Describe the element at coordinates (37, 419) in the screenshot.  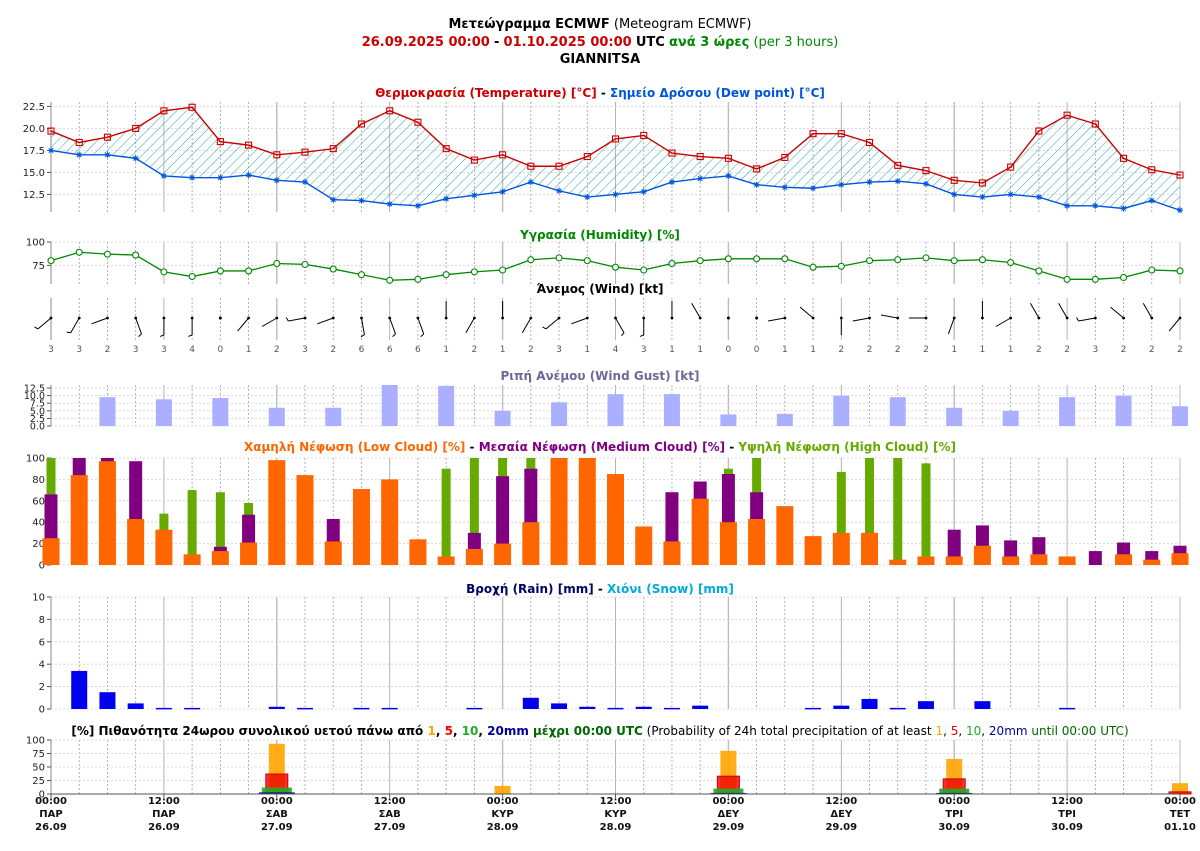
I see `gust-y-tick-label: 2.5` at that location.